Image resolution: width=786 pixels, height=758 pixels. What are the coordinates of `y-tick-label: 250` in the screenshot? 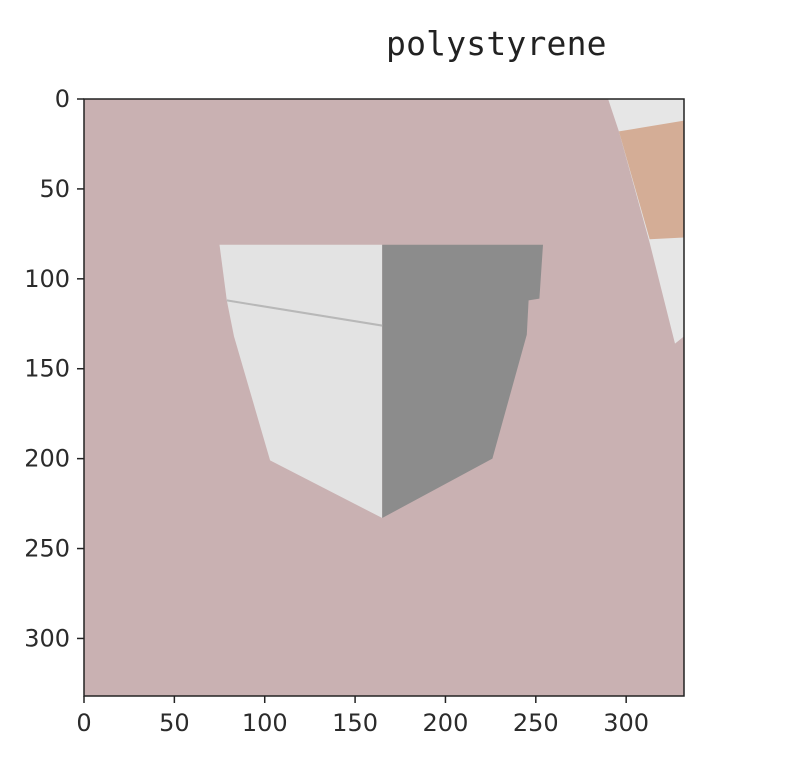 It's located at (47, 549).